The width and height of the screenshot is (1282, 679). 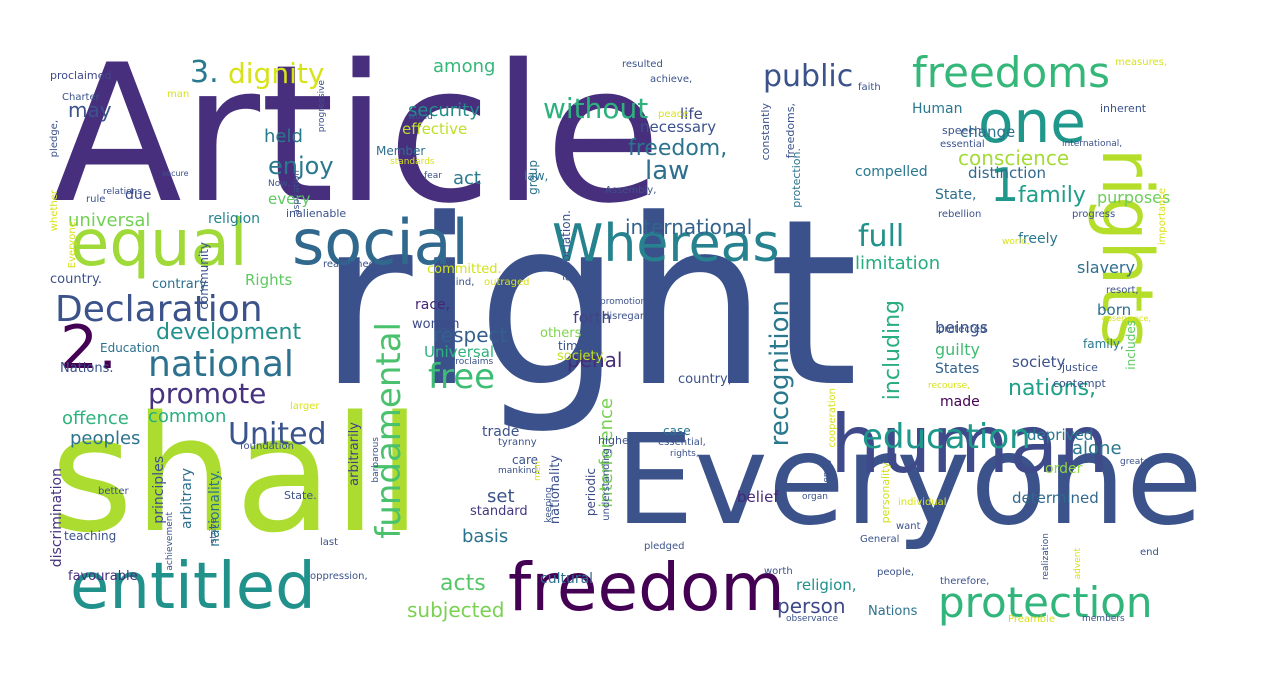 What do you see at coordinates (316, 213) in the screenshot?
I see `word-151: inalienable` at bounding box center [316, 213].